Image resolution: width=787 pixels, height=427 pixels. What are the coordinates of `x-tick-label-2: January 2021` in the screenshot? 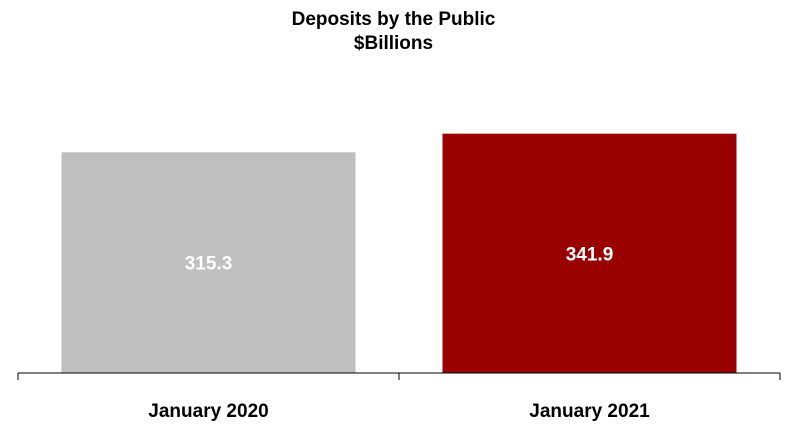 It's located at (589, 411).